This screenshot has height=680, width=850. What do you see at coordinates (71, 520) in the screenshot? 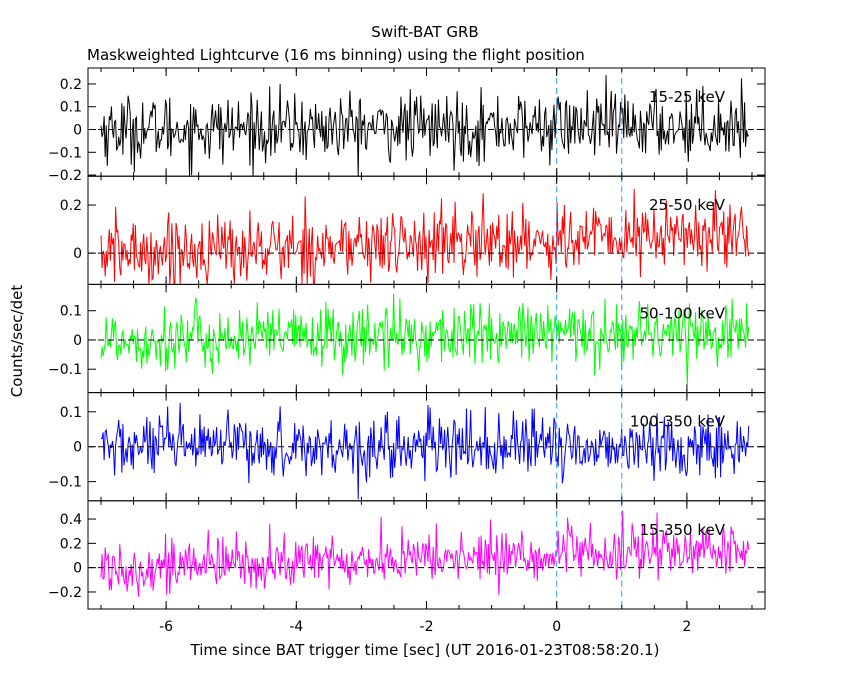
I see `y-tick-label: 0.4` at bounding box center [71, 520].